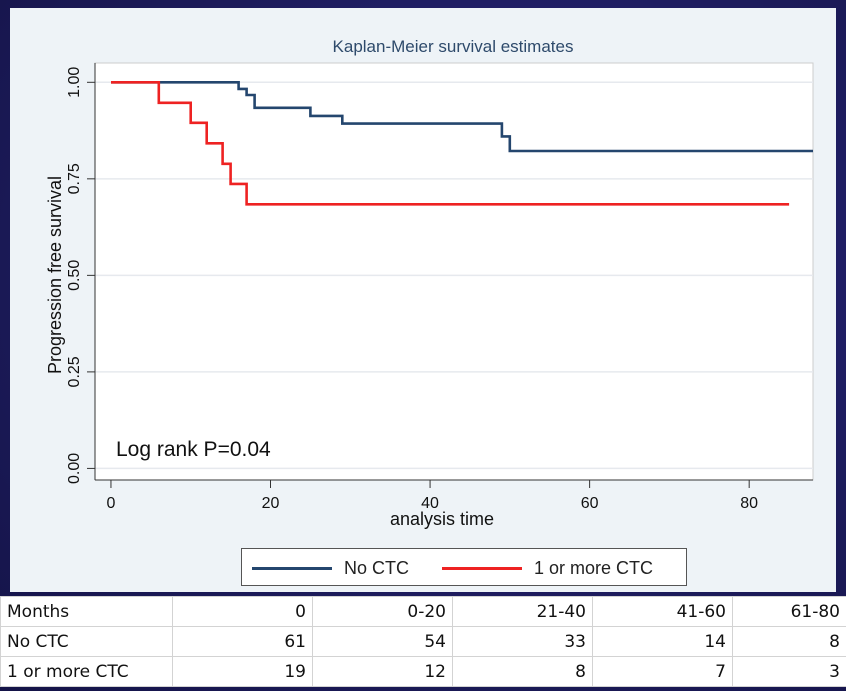 The width and height of the screenshot is (846, 691). I want to click on legend-item-1-or-more-ctc: 1 or more CTC, so click(547, 568).